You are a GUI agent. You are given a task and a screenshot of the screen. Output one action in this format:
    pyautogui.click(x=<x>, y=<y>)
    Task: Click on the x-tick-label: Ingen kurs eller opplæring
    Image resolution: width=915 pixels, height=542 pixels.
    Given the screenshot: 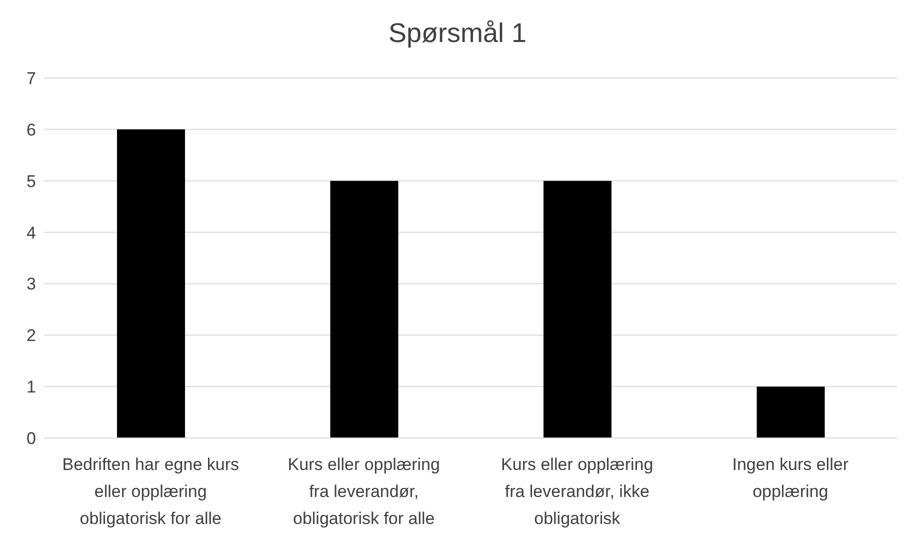 What is the action you would take?
    pyautogui.click(x=790, y=478)
    